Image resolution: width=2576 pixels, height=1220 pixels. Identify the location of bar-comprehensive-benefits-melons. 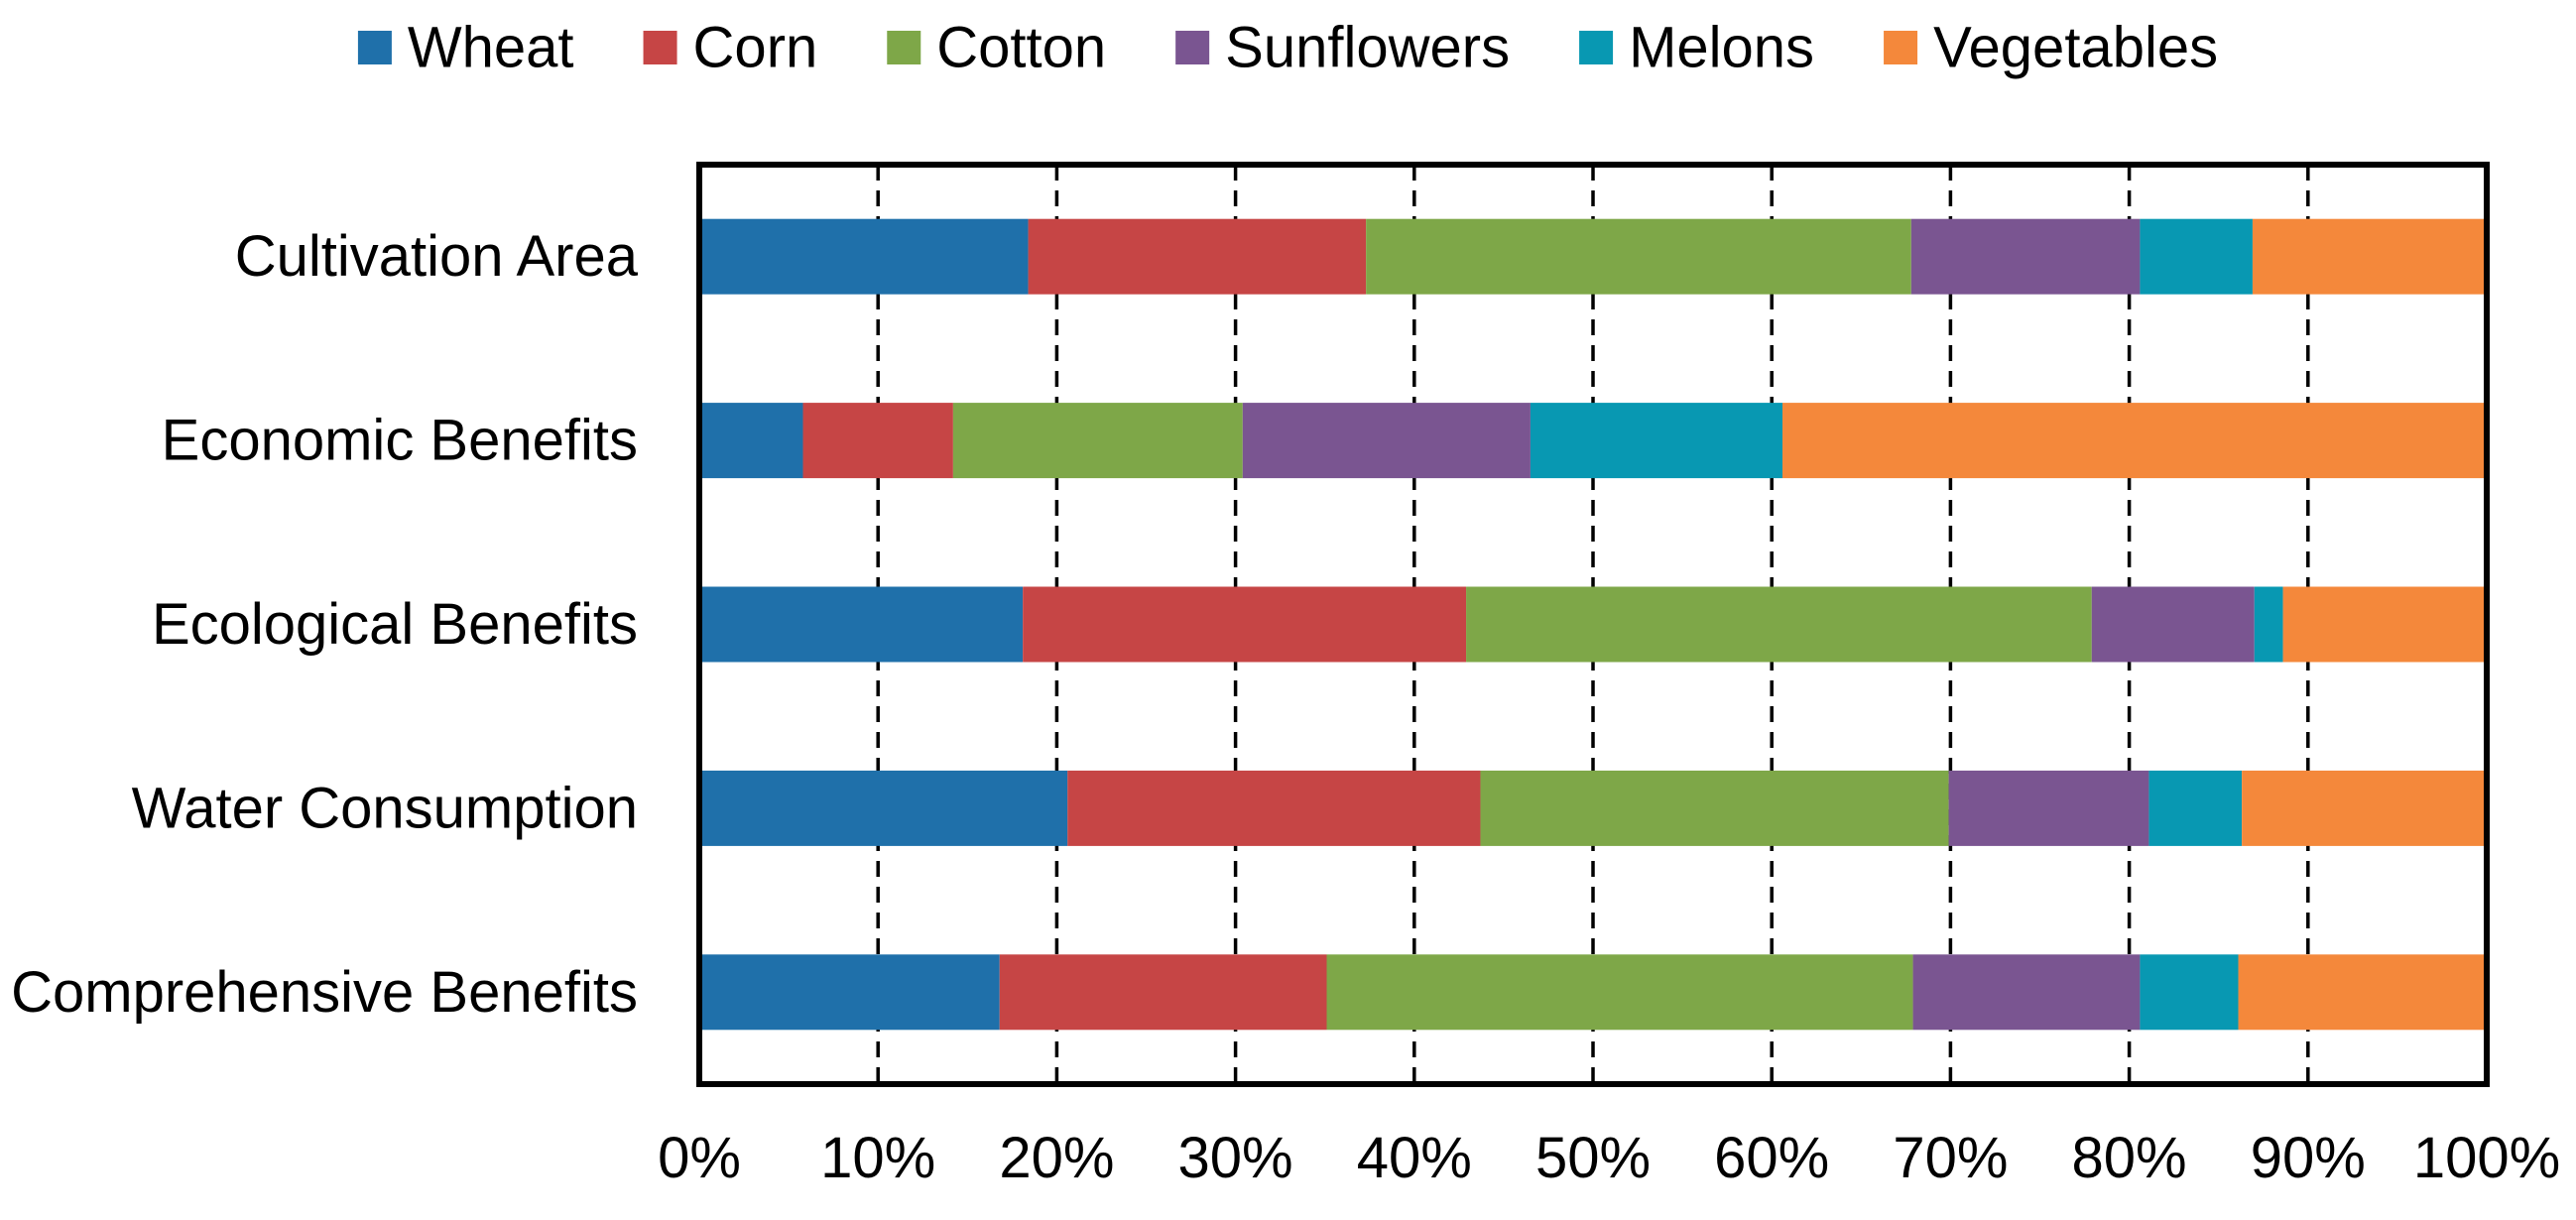
(2189, 992).